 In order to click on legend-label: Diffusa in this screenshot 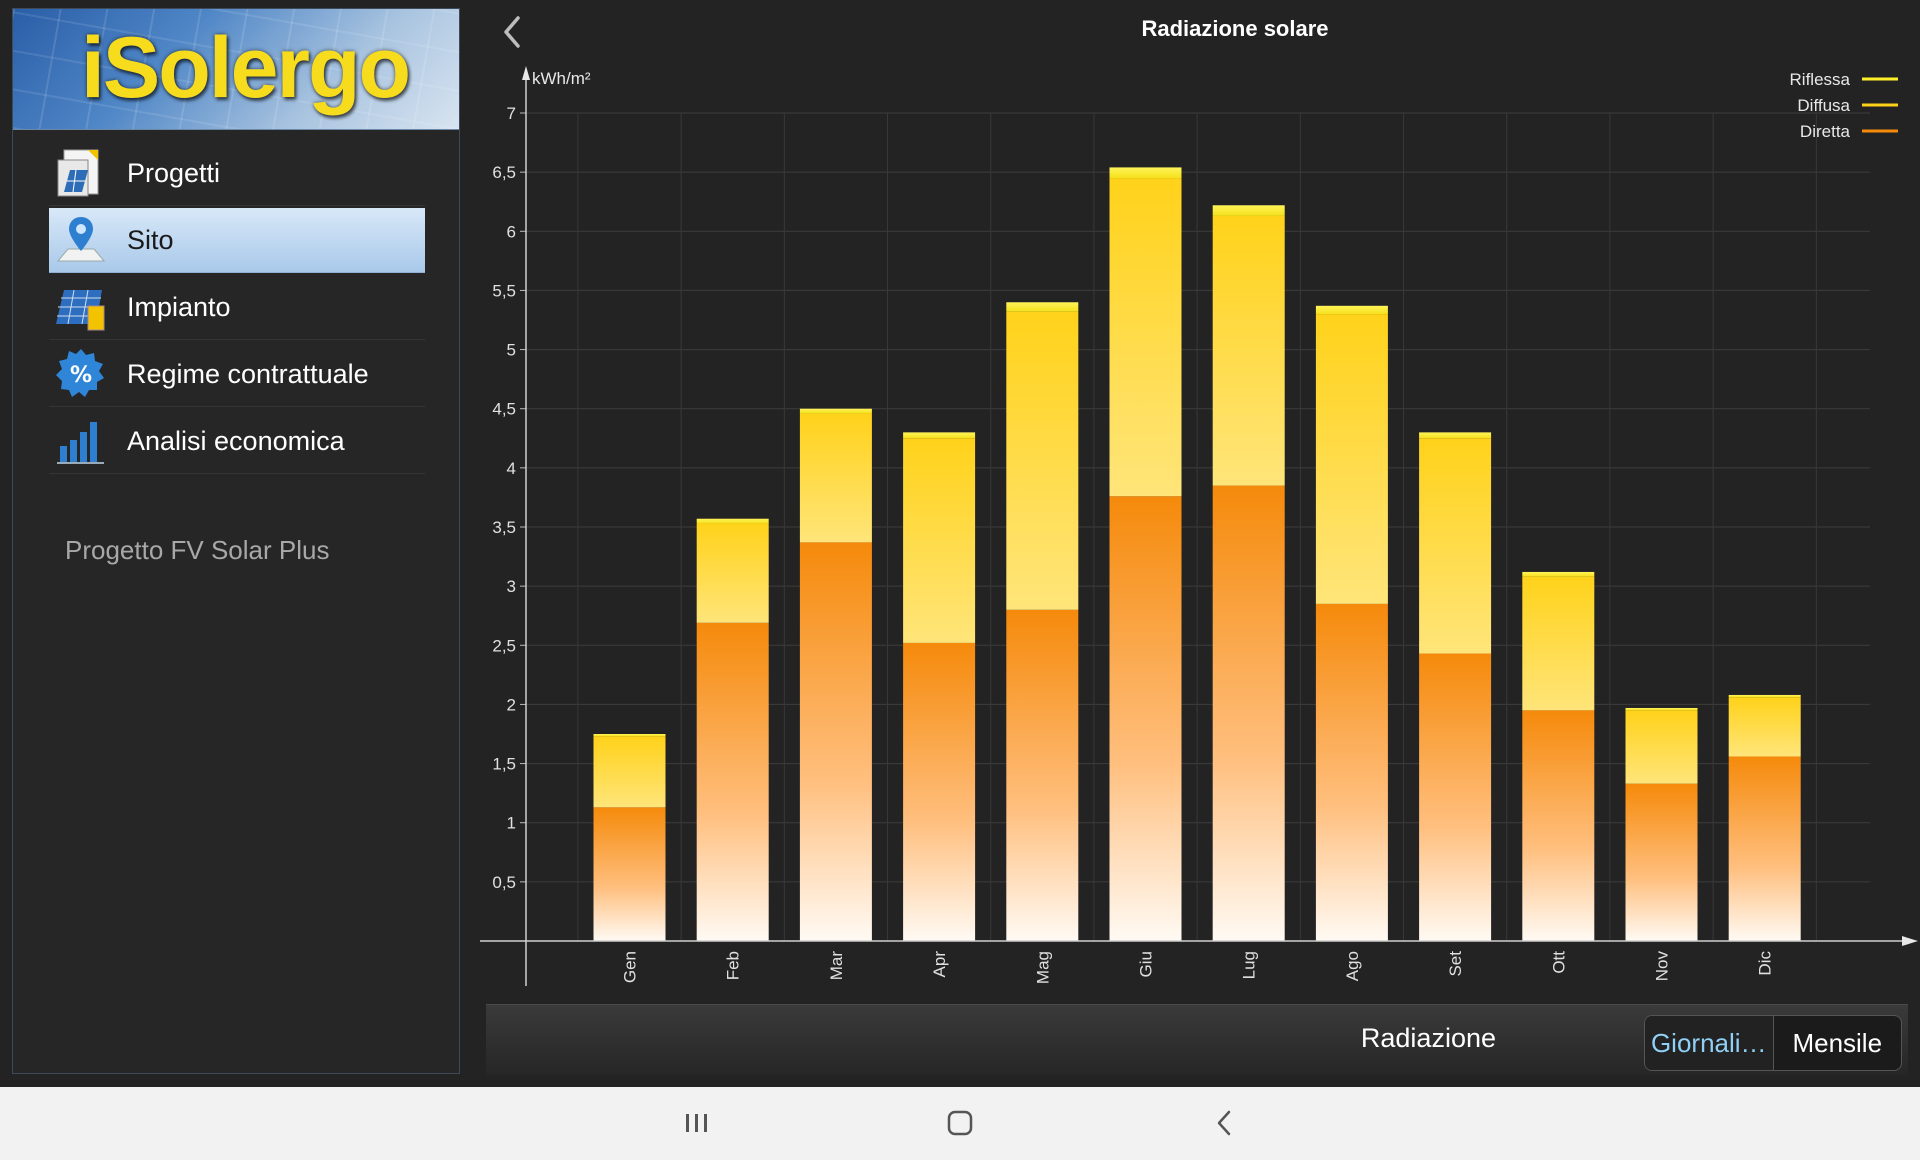, I will do `click(1823, 105)`.